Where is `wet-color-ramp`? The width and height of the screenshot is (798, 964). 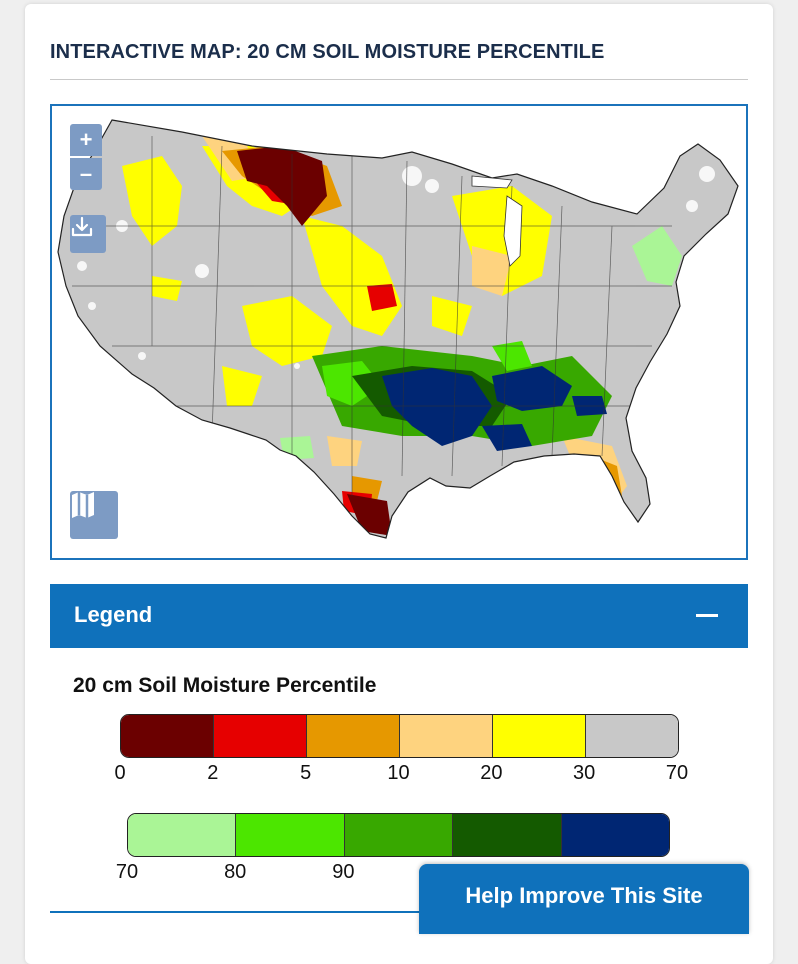 wet-color-ramp is located at coordinates (398, 835).